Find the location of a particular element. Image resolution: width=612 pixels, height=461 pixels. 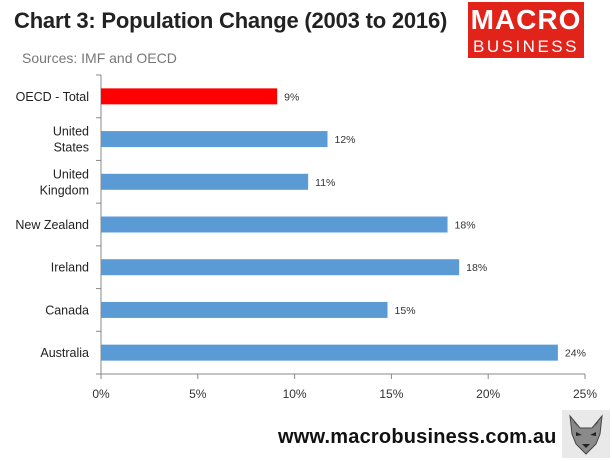

bar-value-label: 12% is located at coordinates (345, 140).